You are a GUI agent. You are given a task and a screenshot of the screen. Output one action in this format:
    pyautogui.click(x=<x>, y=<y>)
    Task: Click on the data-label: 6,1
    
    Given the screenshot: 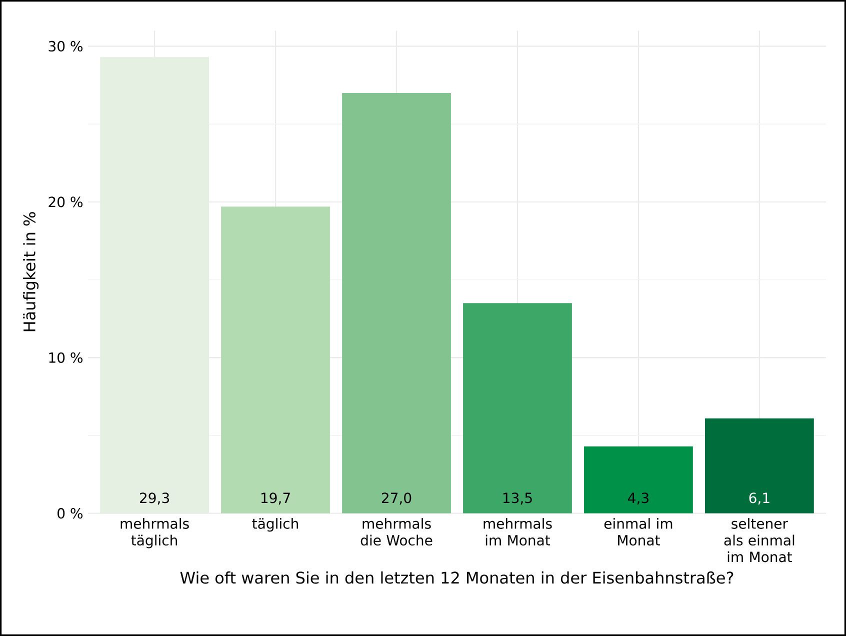 What is the action you would take?
    pyautogui.click(x=759, y=498)
    